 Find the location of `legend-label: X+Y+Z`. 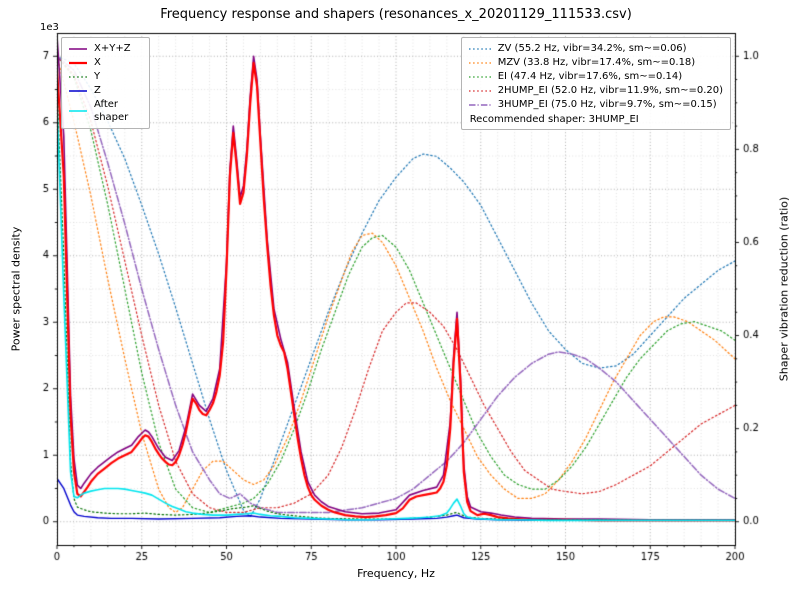

legend-label: X+Y+Z is located at coordinates (112, 48).